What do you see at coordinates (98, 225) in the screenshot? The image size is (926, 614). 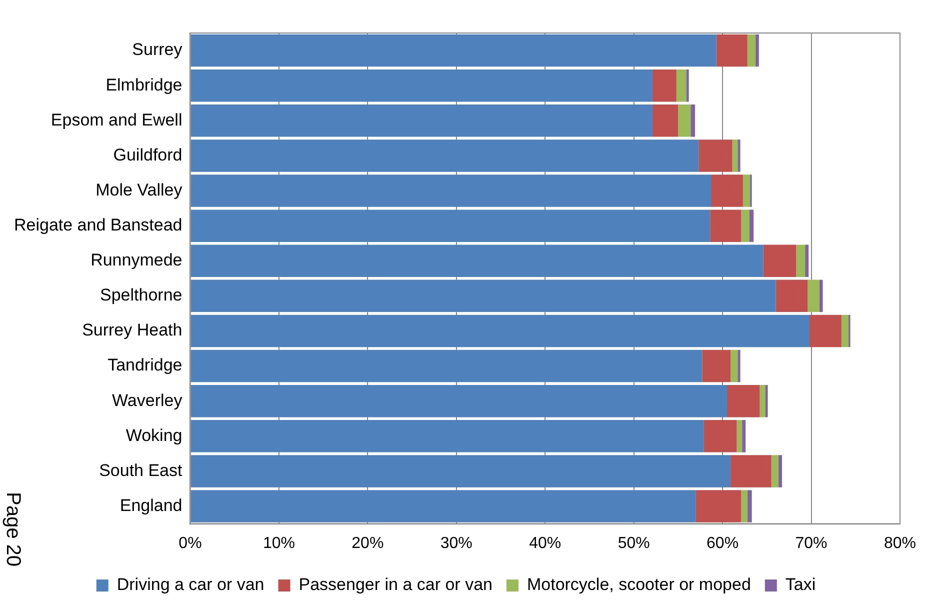 I see `y-tick-label: Reigate and Banstead` at bounding box center [98, 225].